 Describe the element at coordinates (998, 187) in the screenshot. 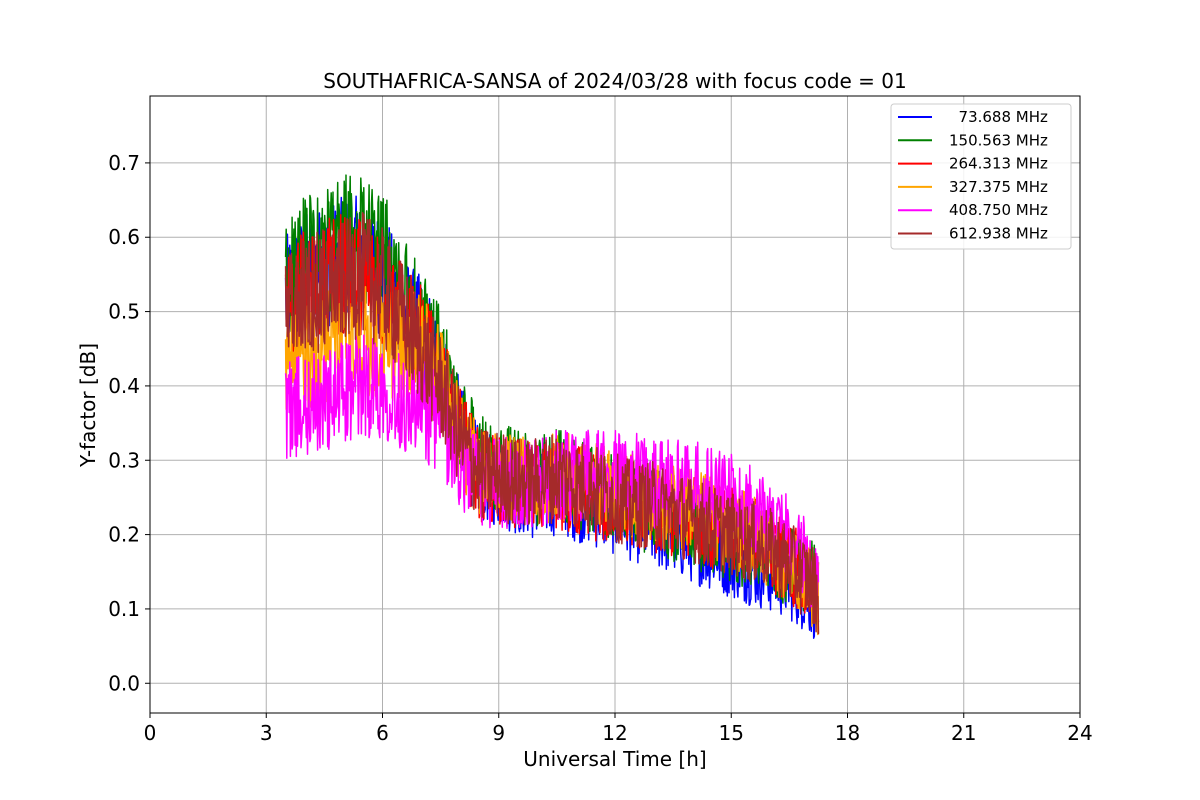

I see `legend-label: 327.375 MHz` at that location.